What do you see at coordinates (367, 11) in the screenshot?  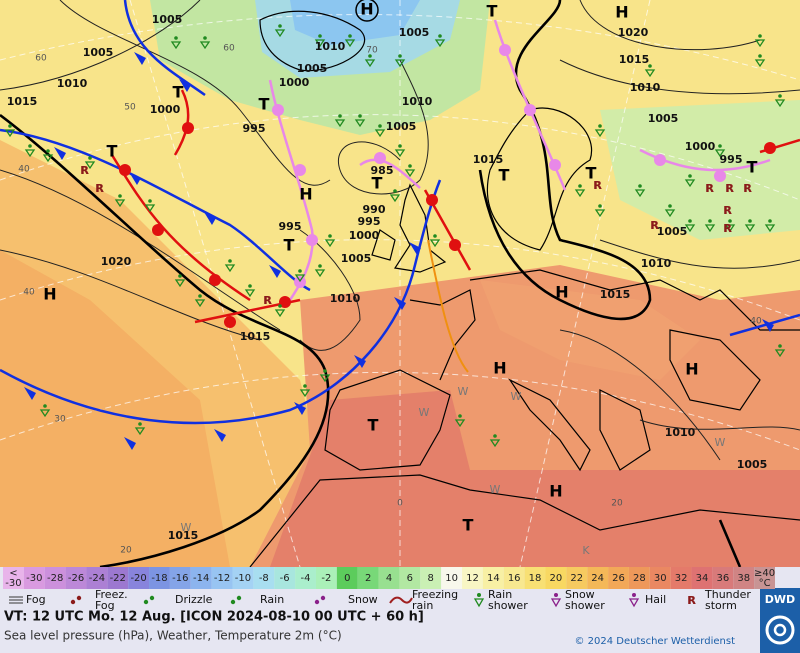 I see `high-center-ring` at bounding box center [367, 11].